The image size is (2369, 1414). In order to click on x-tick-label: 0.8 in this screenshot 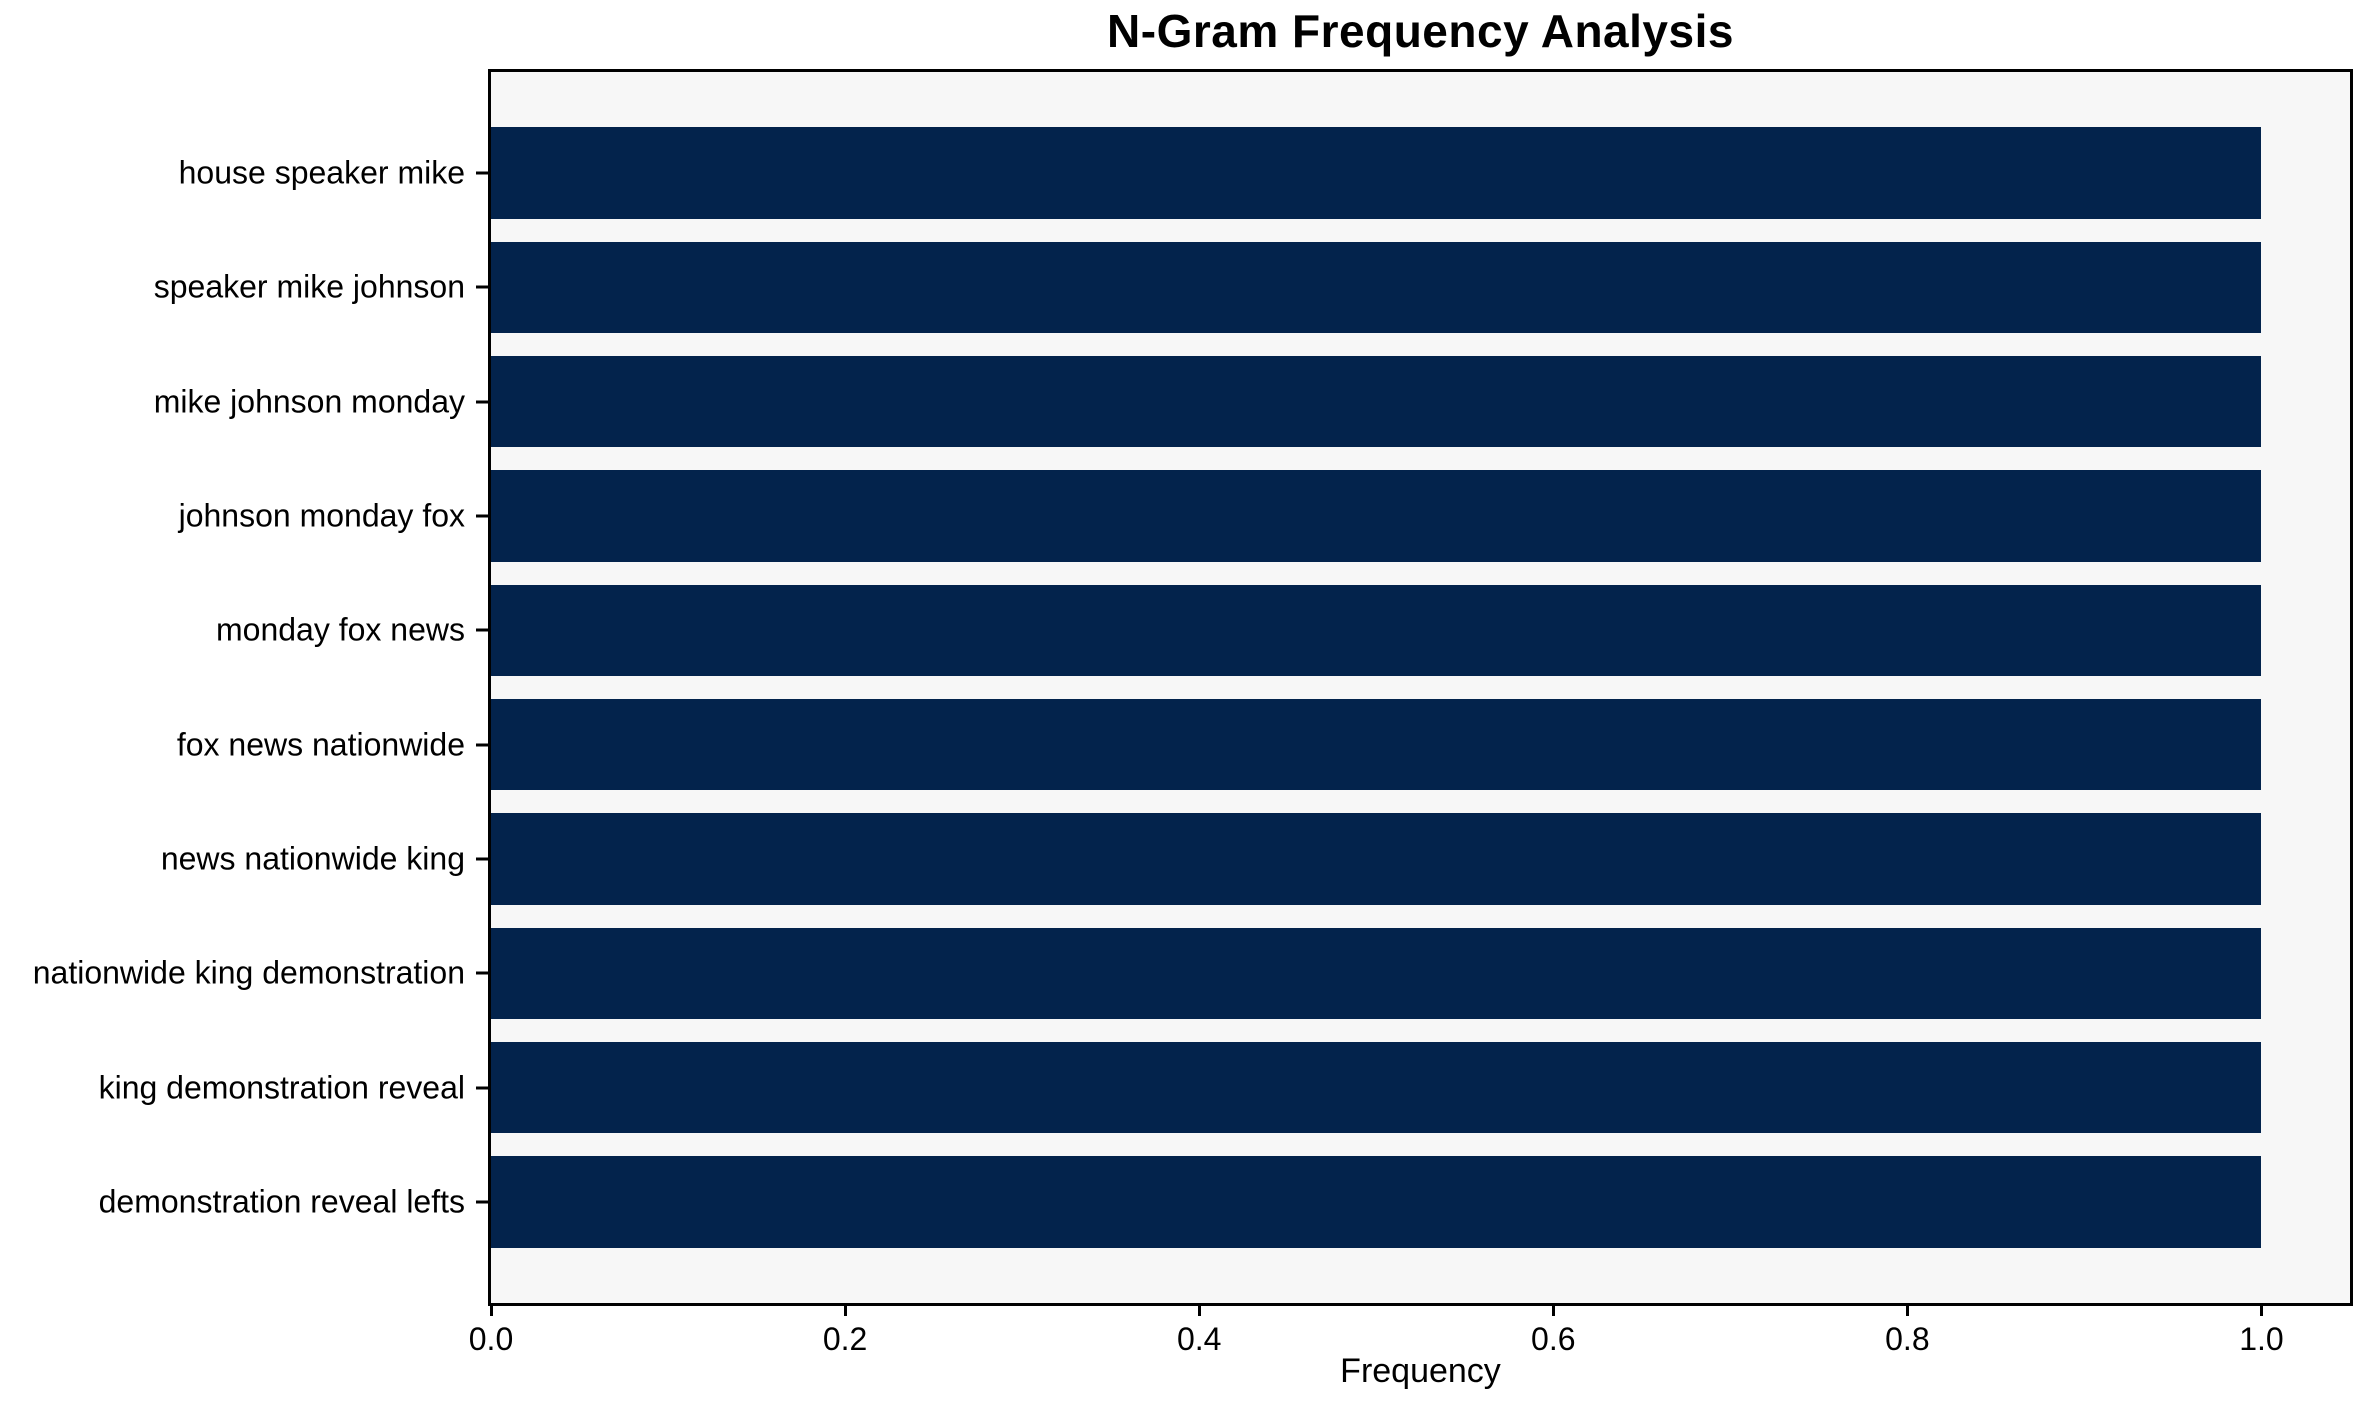, I will do `click(1907, 1339)`.